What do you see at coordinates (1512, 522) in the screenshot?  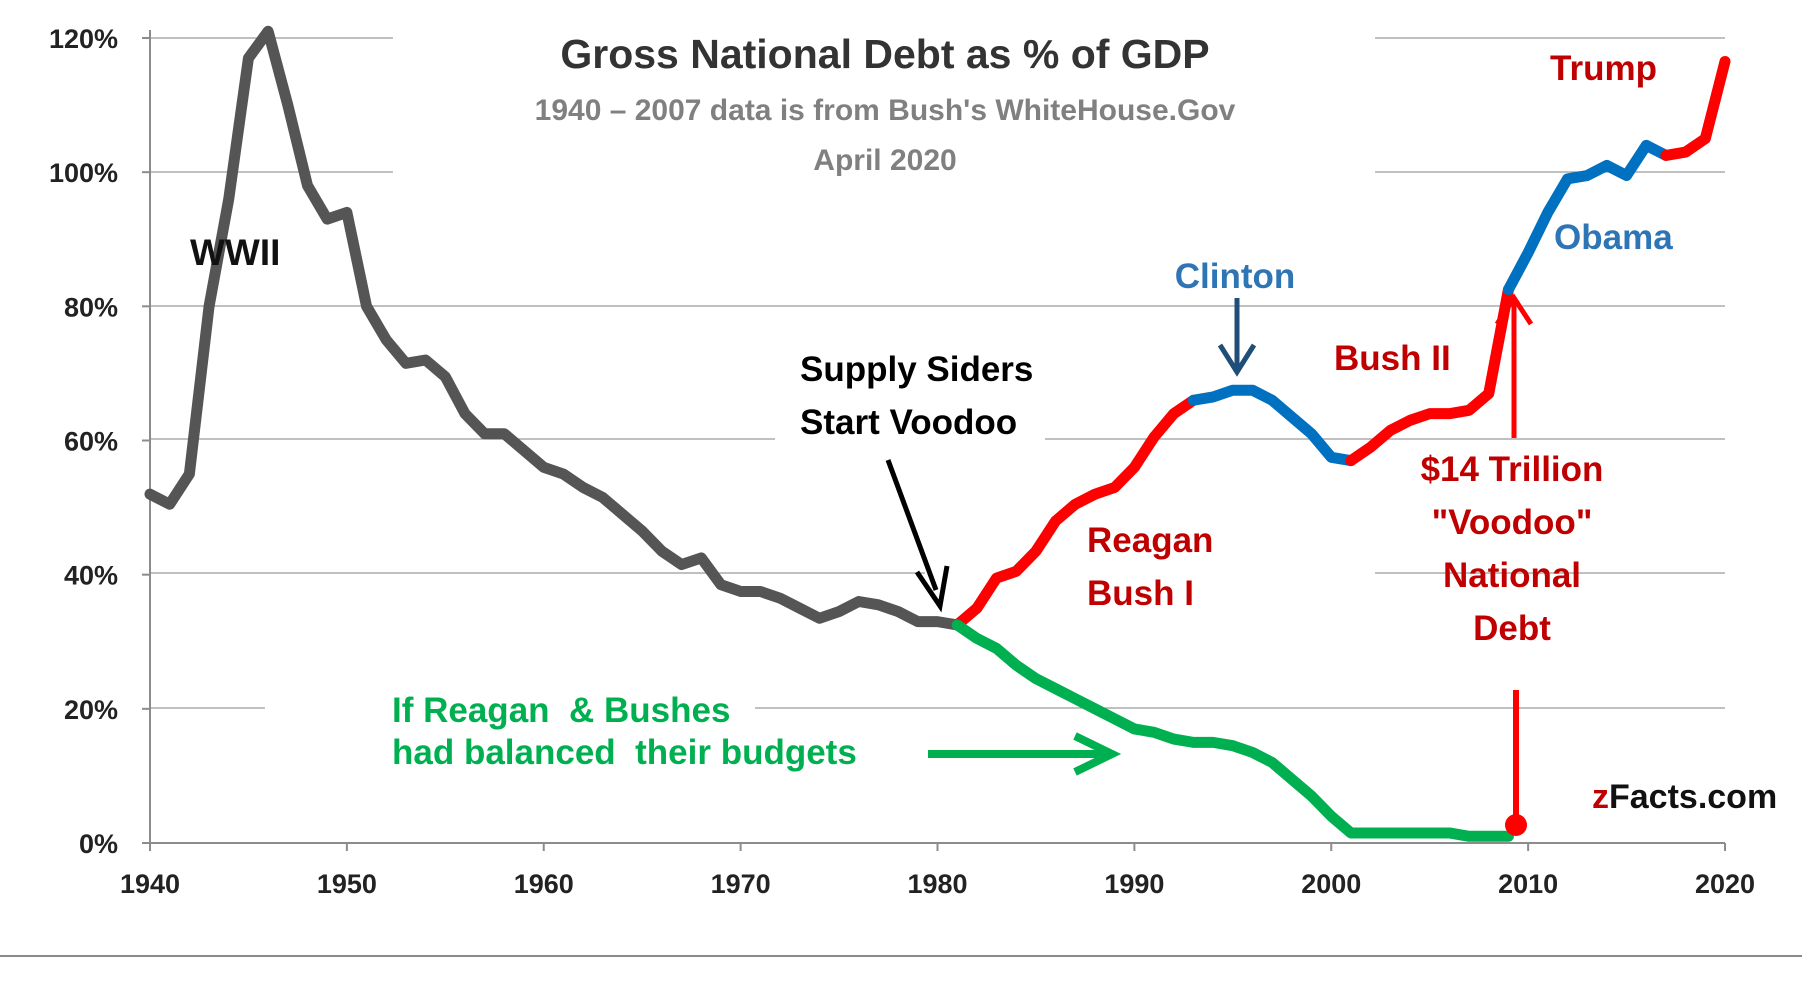 I see `label-voodoo-2: "Voodoo"` at bounding box center [1512, 522].